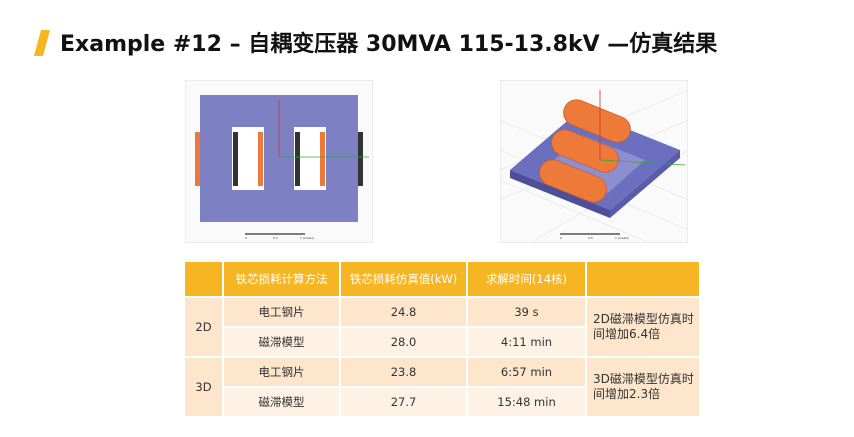 The image size is (854, 437). I want to click on table-row: 磁滞模型 27.7 15:48 min, so click(442, 402).